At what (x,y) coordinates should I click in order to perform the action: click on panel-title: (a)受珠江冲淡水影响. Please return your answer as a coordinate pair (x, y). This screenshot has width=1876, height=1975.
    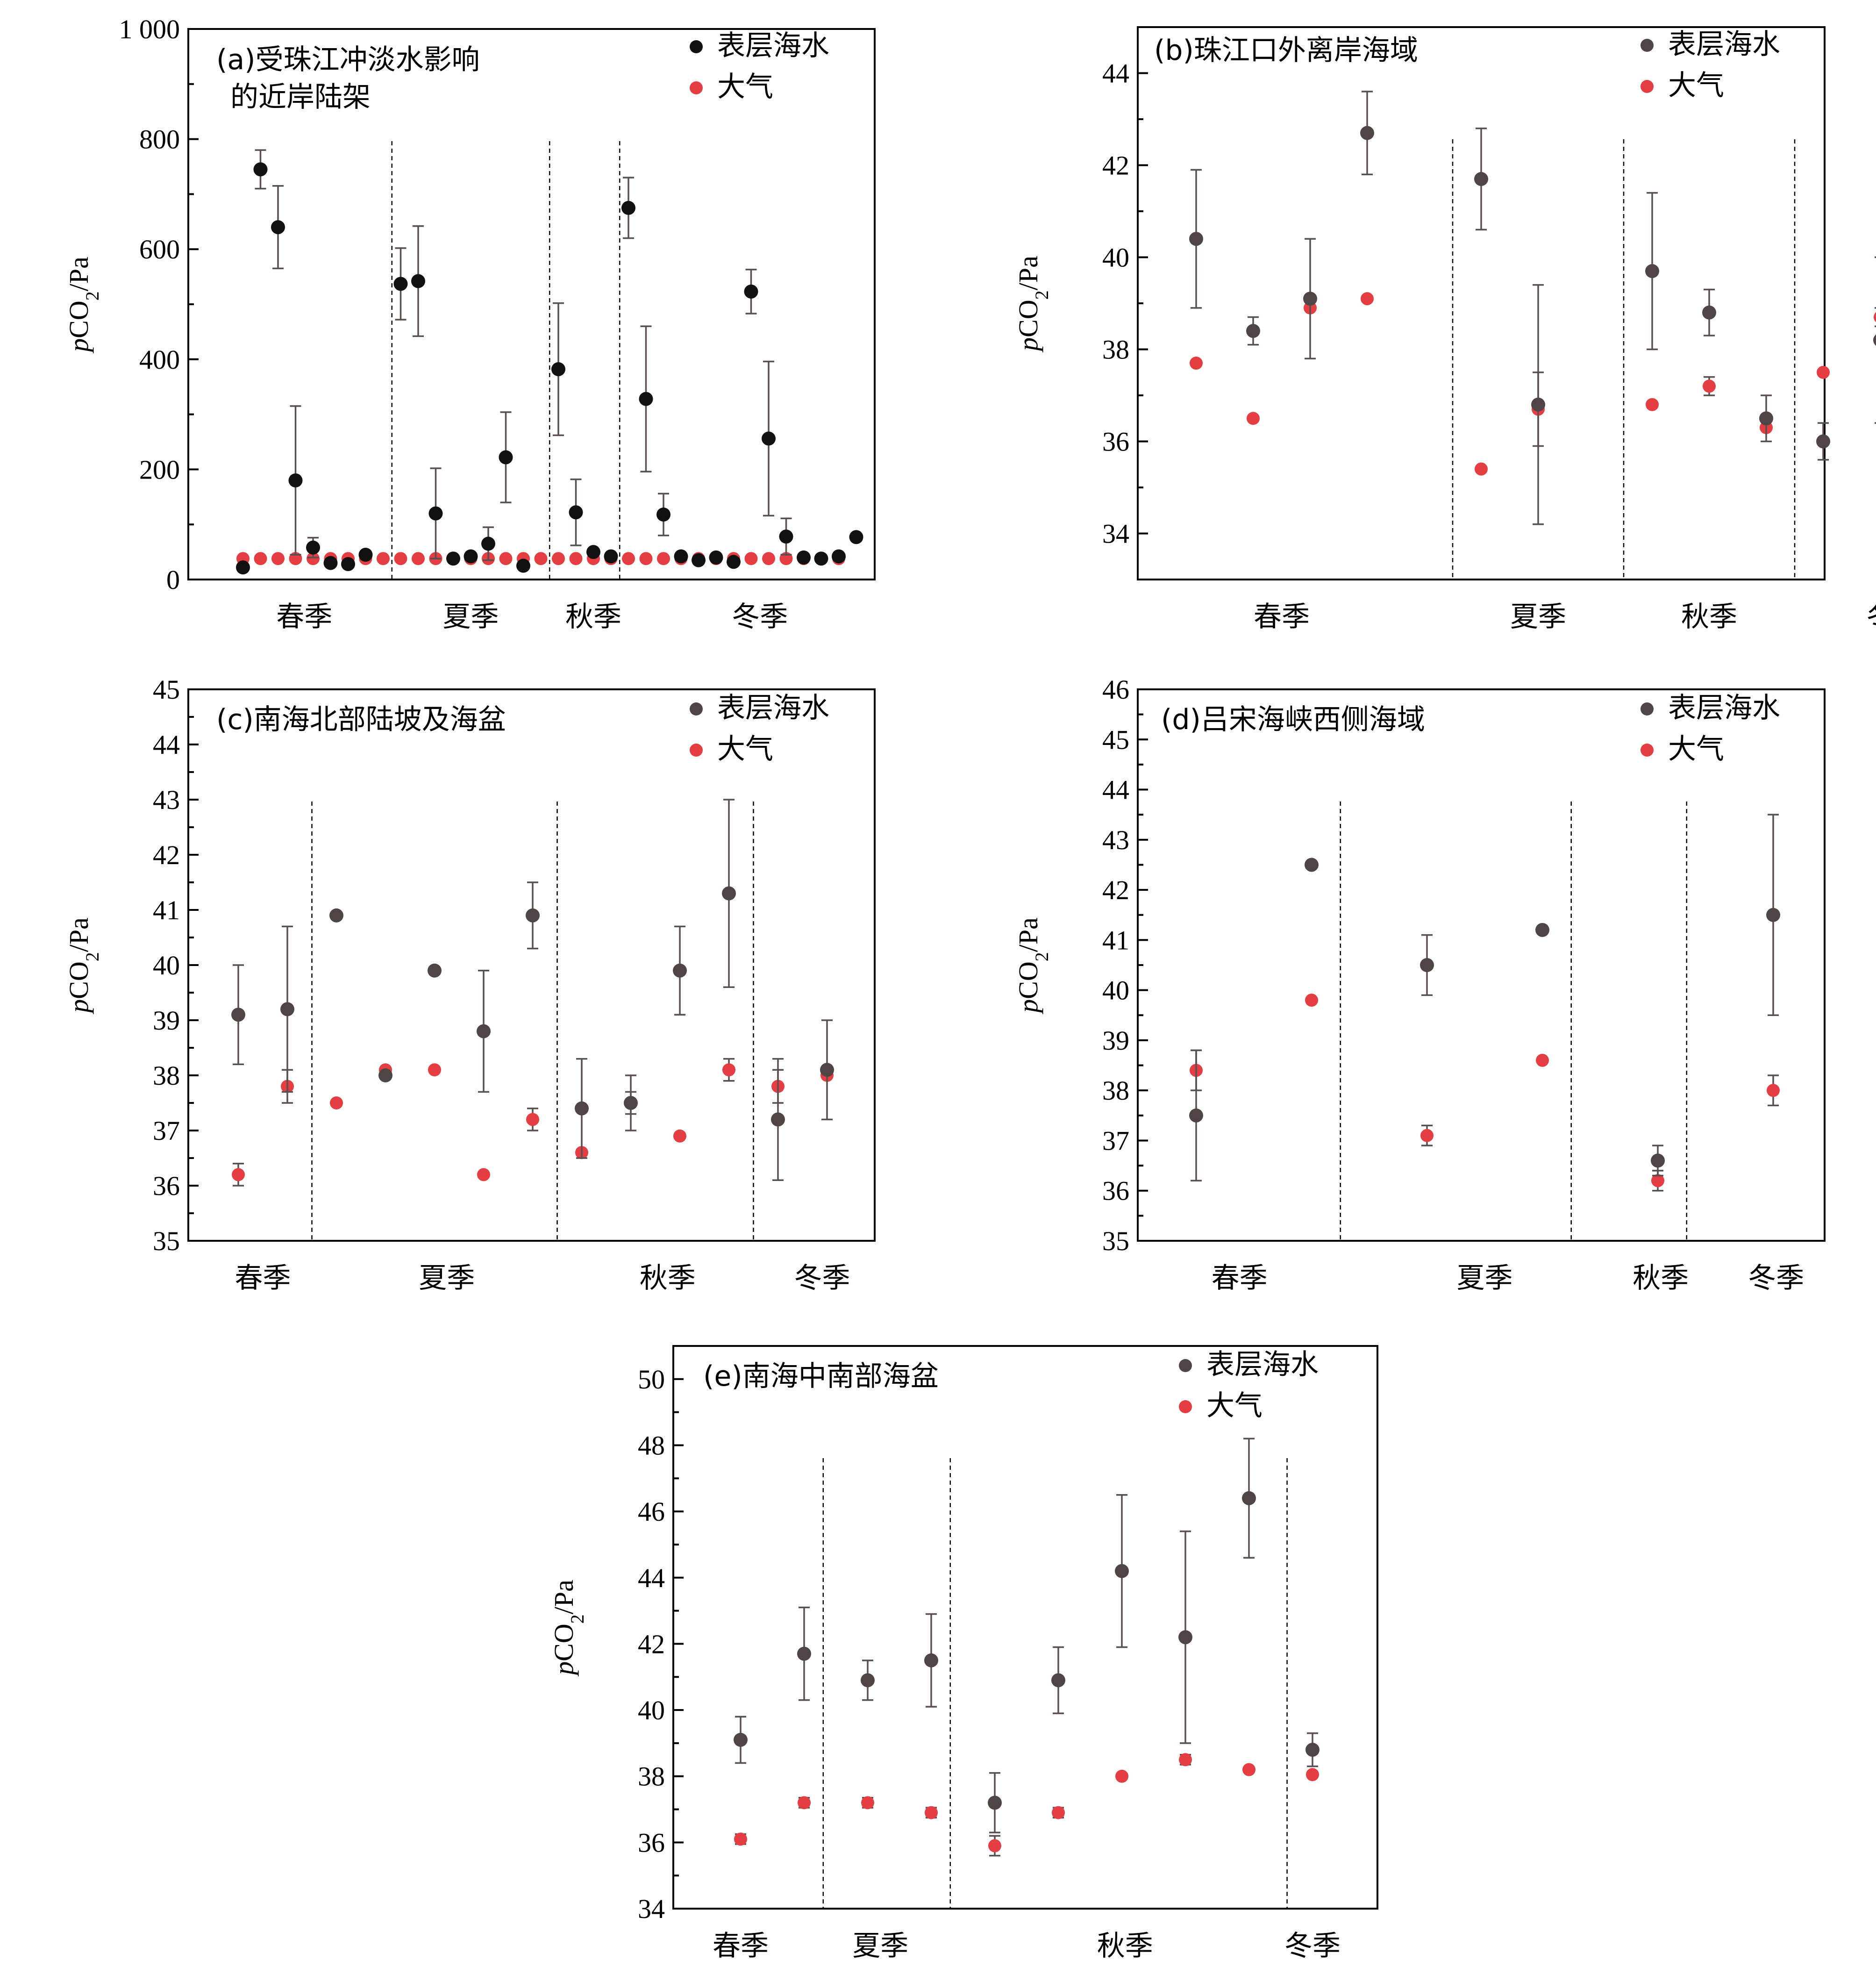
    Looking at the image, I should click on (348, 59).